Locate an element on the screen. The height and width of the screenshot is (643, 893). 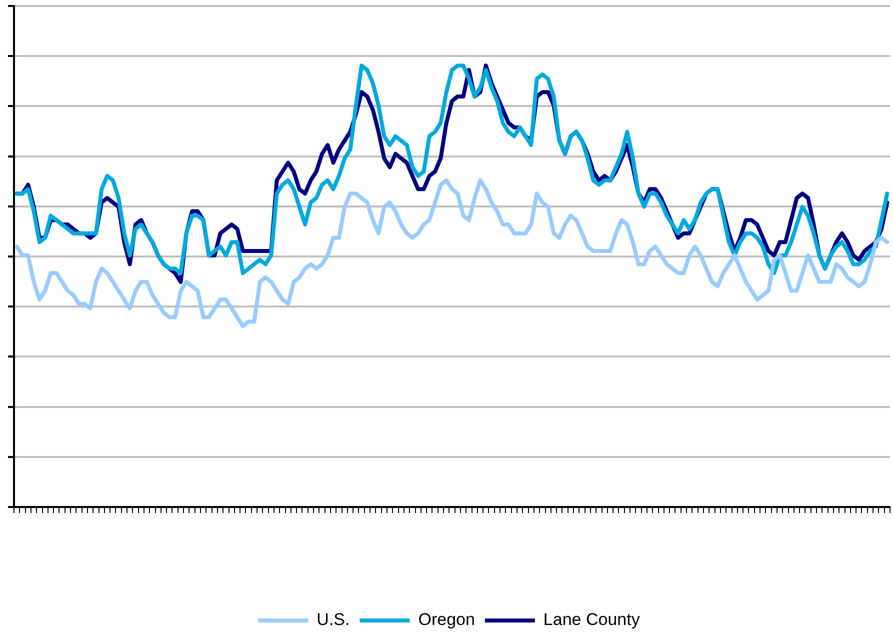
legend-label: Lane County is located at coordinates (591, 620).